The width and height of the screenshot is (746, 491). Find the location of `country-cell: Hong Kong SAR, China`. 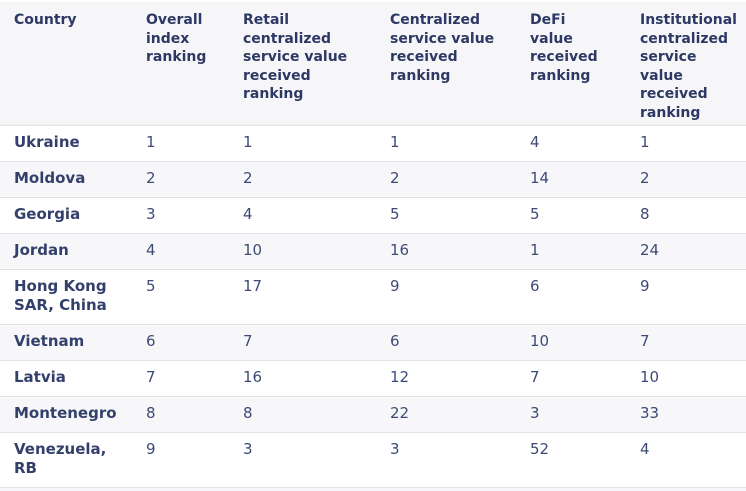

country-cell: Hong Kong SAR, China is located at coordinates (73, 297).